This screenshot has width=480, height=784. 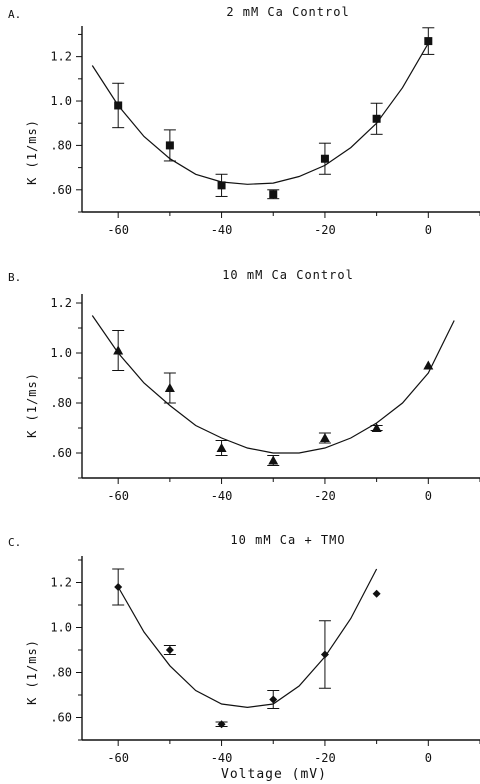 What do you see at coordinates (14, 542) in the screenshot?
I see `panel-label: C.` at bounding box center [14, 542].